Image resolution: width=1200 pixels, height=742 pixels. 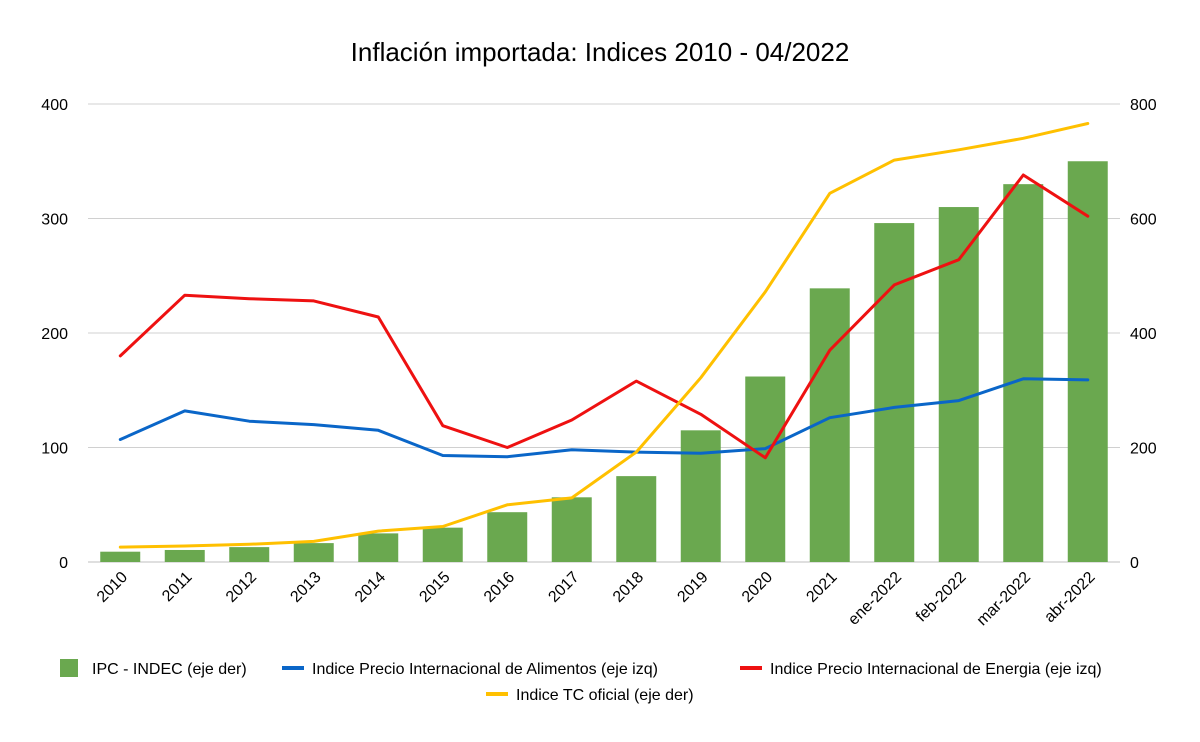 What do you see at coordinates (241, 587) in the screenshot?
I see `x-tick-label: 2012` at bounding box center [241, 587].